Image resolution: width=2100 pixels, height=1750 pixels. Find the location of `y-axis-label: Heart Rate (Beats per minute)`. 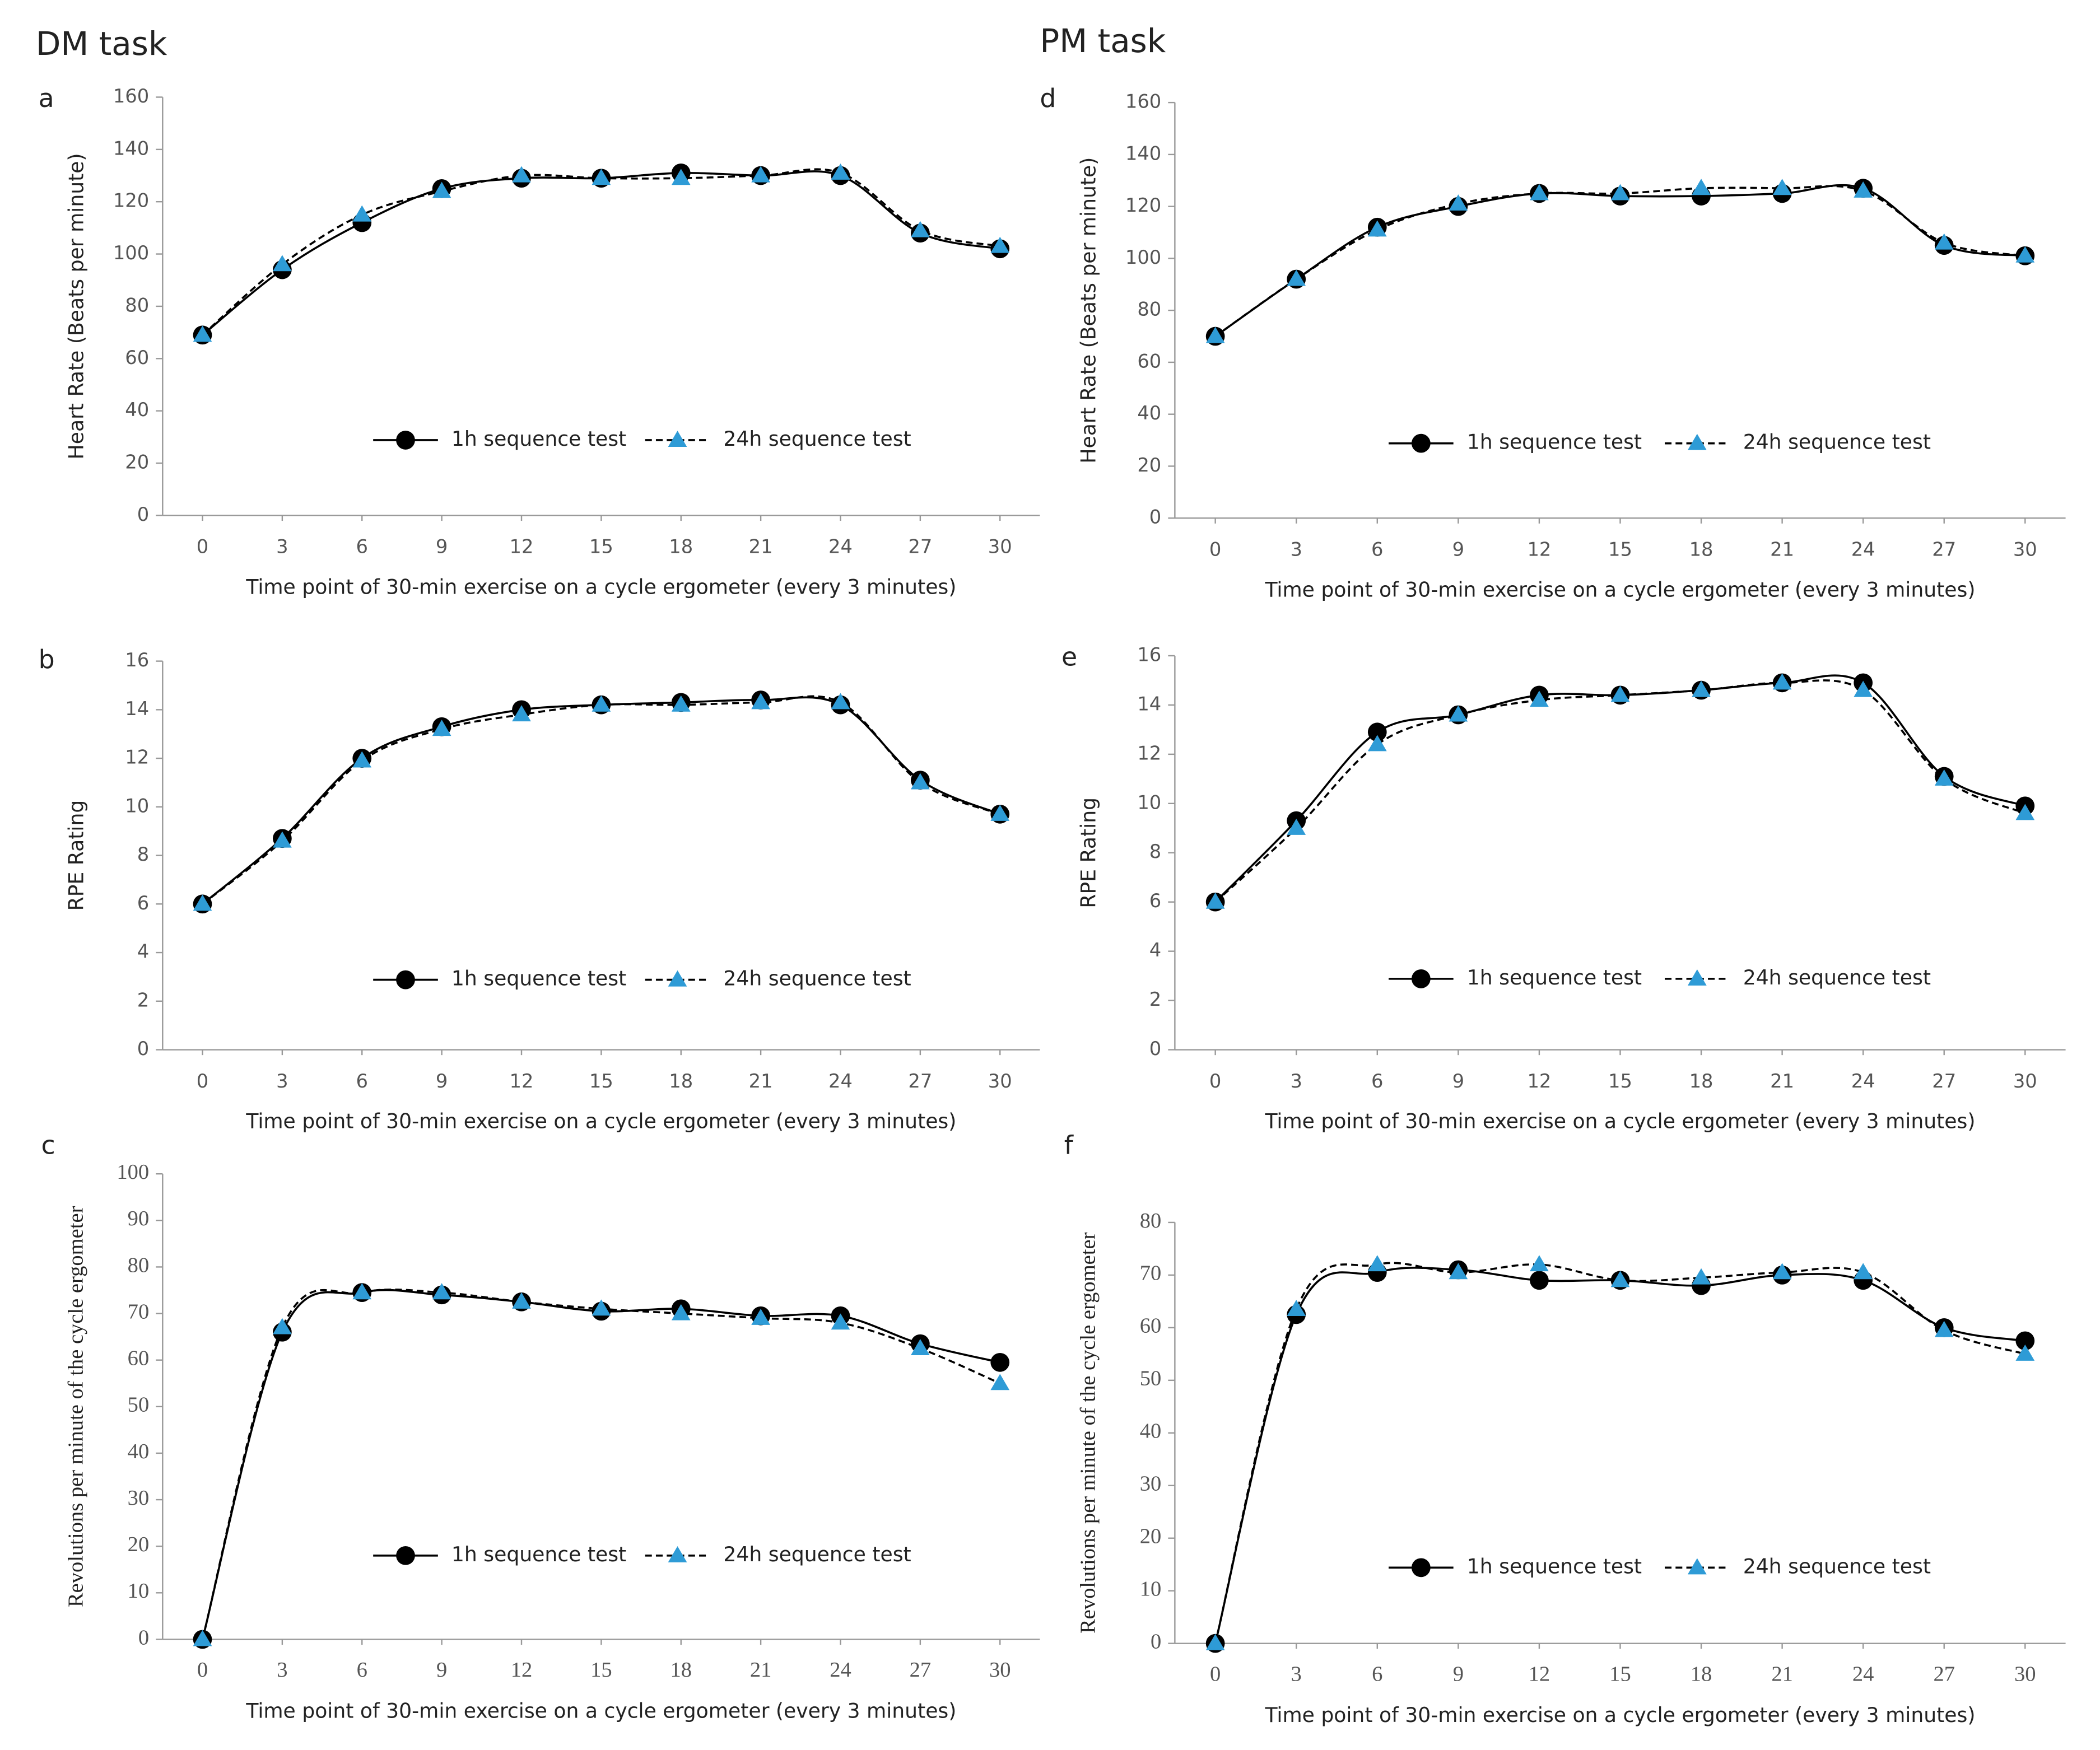

y-axis-label: Heart Rate (Beats per minute) is located at coordinates (1089, 311).